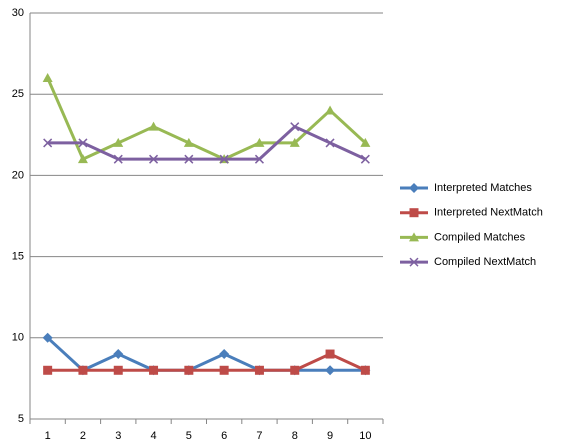  Describe the element at coordinates (485, 262) in the screenshot. I see `legend-label: Compiled NextMatch` at that location.